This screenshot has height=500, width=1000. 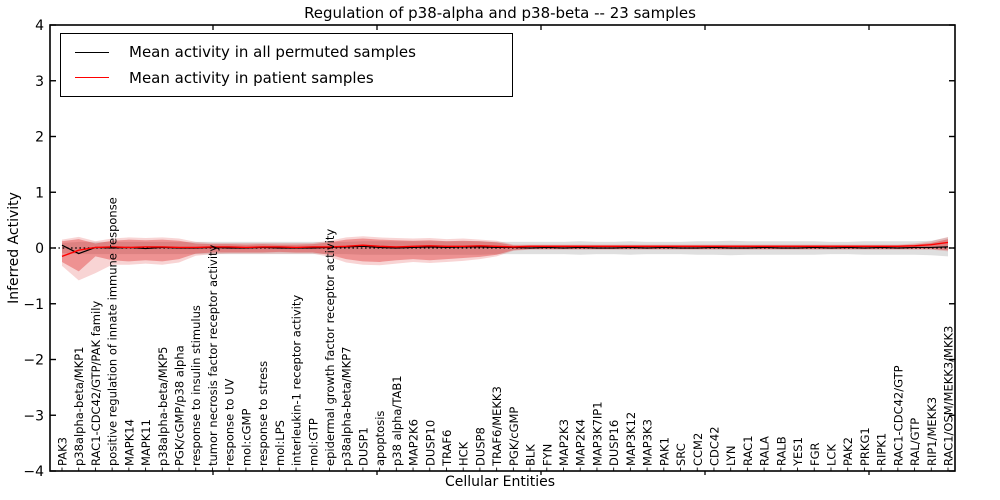 I want to click on x-tick-label: RALA, so click(x=765, y=451).